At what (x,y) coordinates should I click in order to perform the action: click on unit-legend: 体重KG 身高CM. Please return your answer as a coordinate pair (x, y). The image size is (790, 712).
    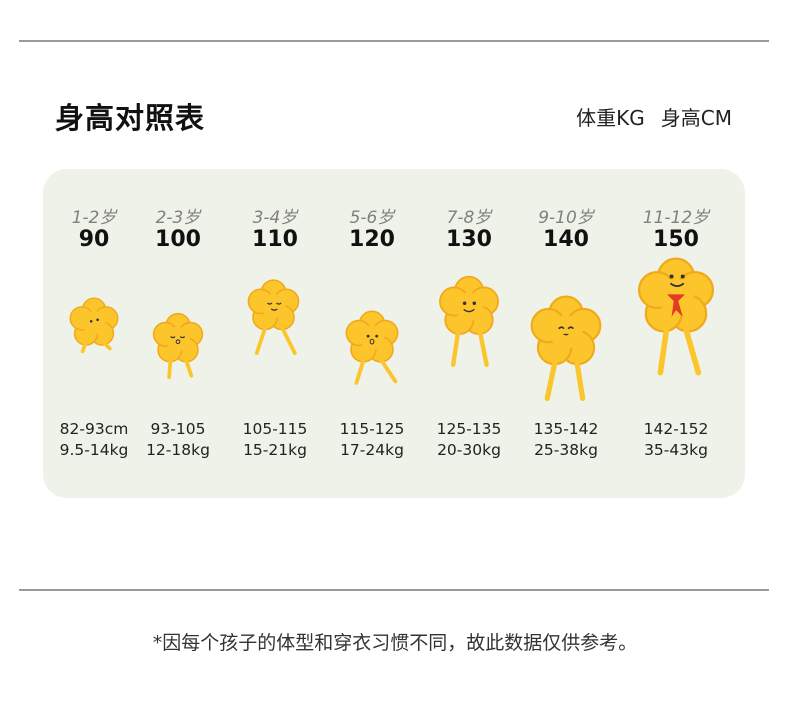
    Looking at the image, I should click on (654, 116).